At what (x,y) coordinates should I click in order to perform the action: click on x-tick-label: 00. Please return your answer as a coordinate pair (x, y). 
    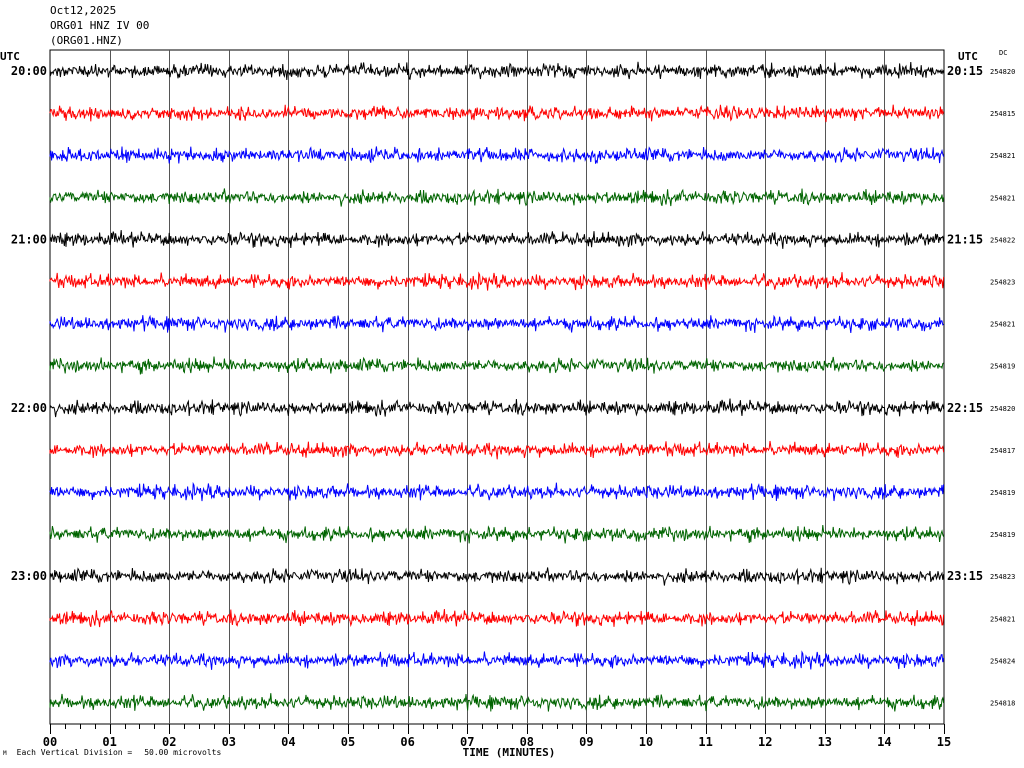
    Looking at the image, I should click on (50, 742).